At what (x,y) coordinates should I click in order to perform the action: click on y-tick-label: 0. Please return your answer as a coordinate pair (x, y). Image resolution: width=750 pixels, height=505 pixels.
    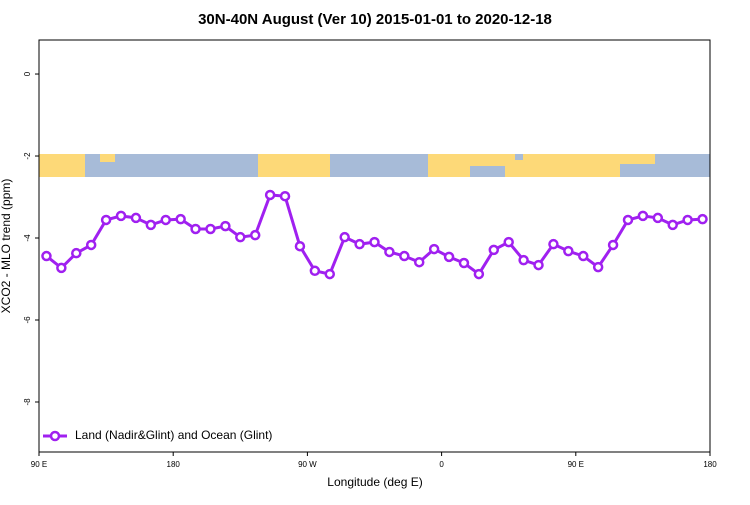
    Looking at the image, I should click on (27, 73).